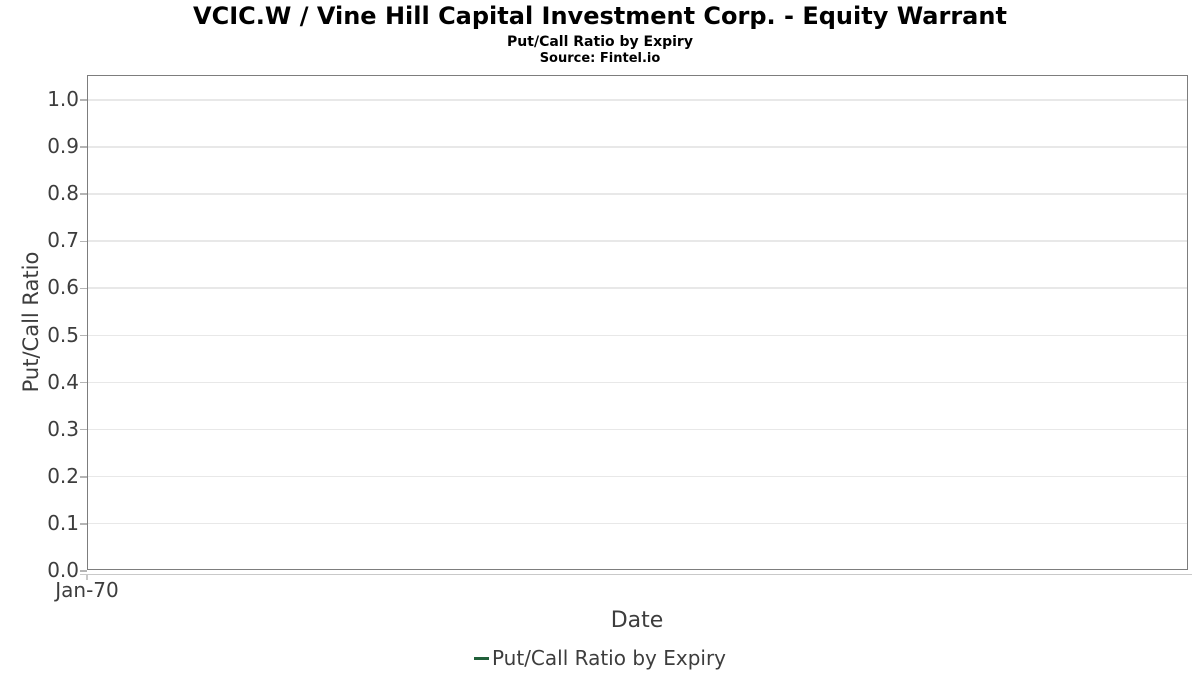  What do you see at coordinates (63, 287) in the screenshot?
I see `y-tick-label: 0.6` at bounding box center [63, 287].